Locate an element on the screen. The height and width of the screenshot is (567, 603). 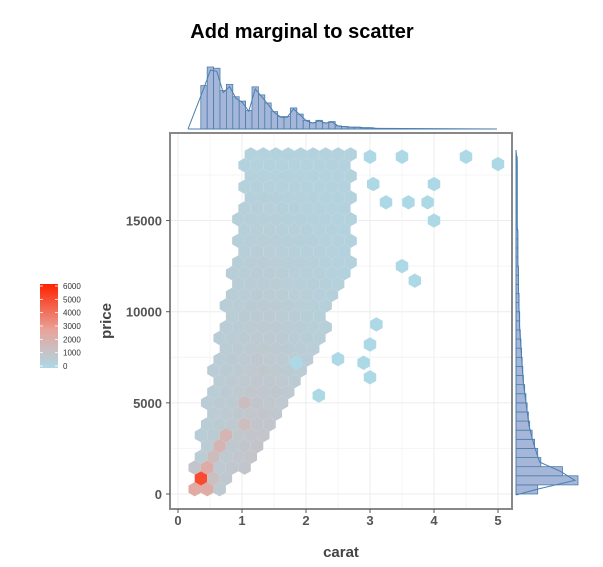
legend-tick-label: 3000 is located at coordinates (72, 326).